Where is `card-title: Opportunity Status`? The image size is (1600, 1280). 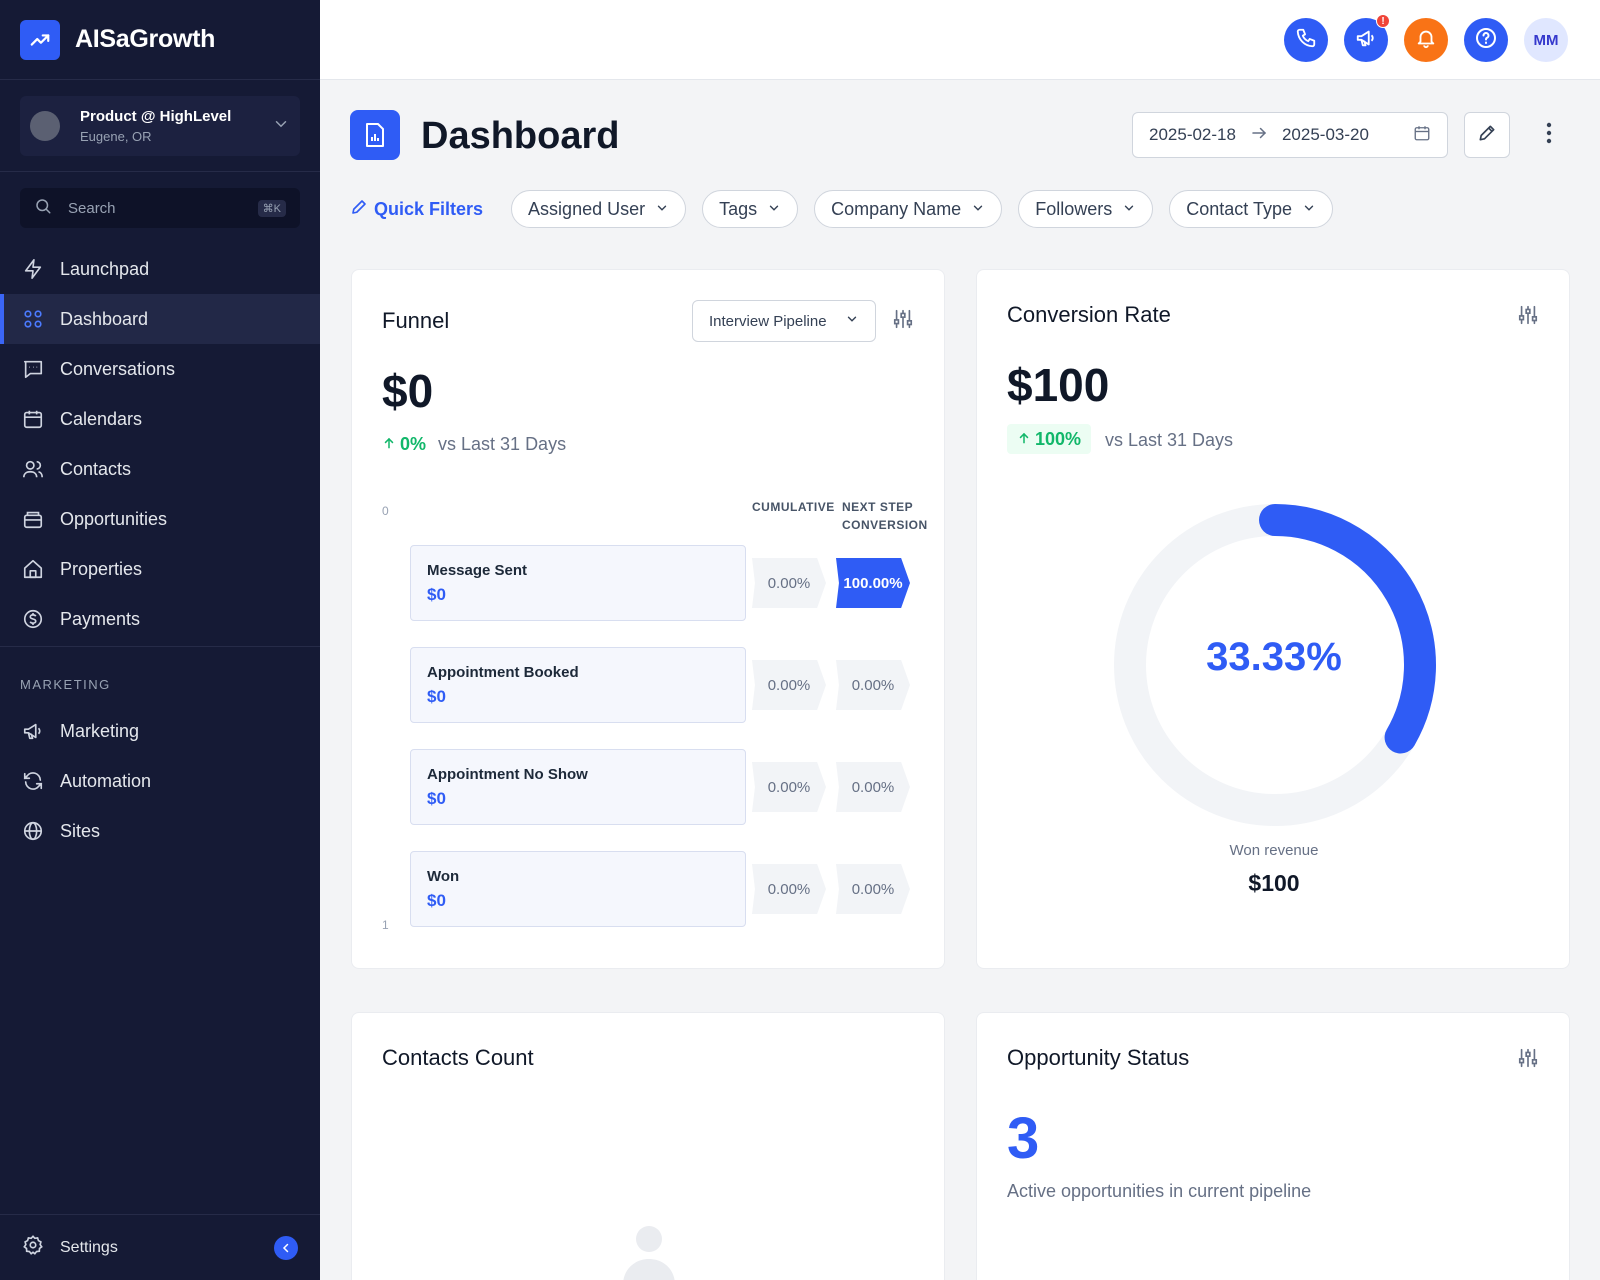
card-title: Opportunity Status is located at coordinates (1098, 1057).